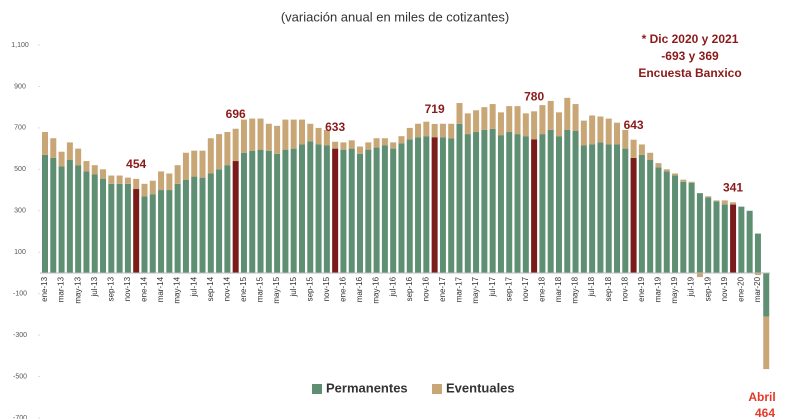 Image resolution: width=788 pixels, height=419 pixels. Describe the element at coordinates (689, 73) in the screenshot. I see `note: Encuesta Banxico` at that location.